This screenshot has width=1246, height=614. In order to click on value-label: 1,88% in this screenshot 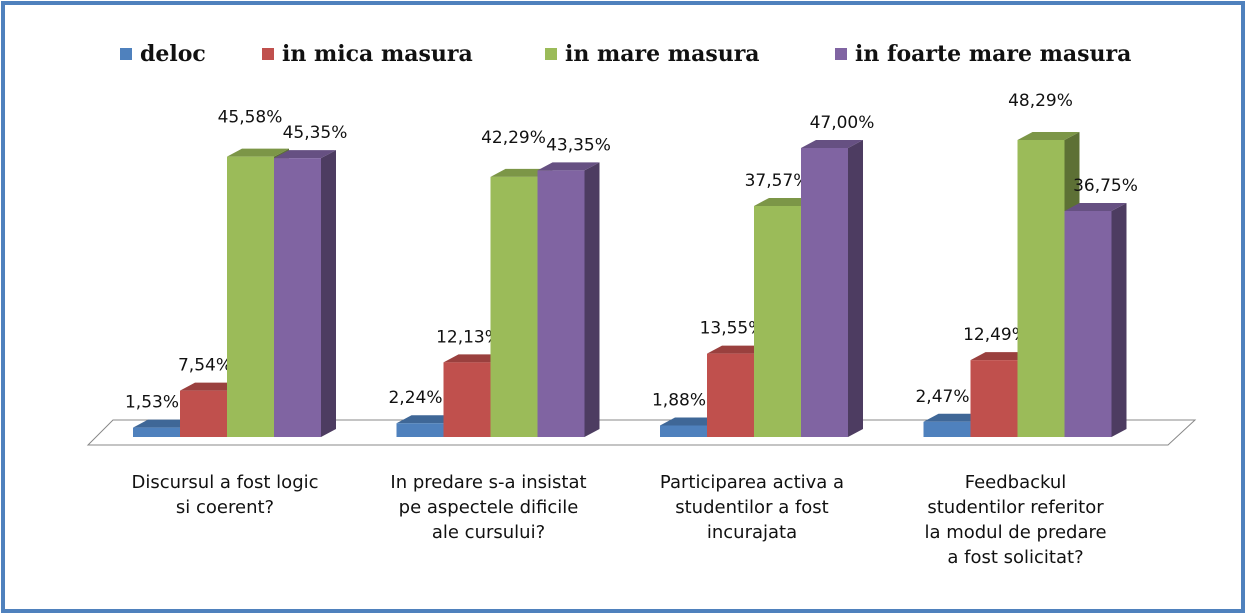, I will do `click(679, 400)`.